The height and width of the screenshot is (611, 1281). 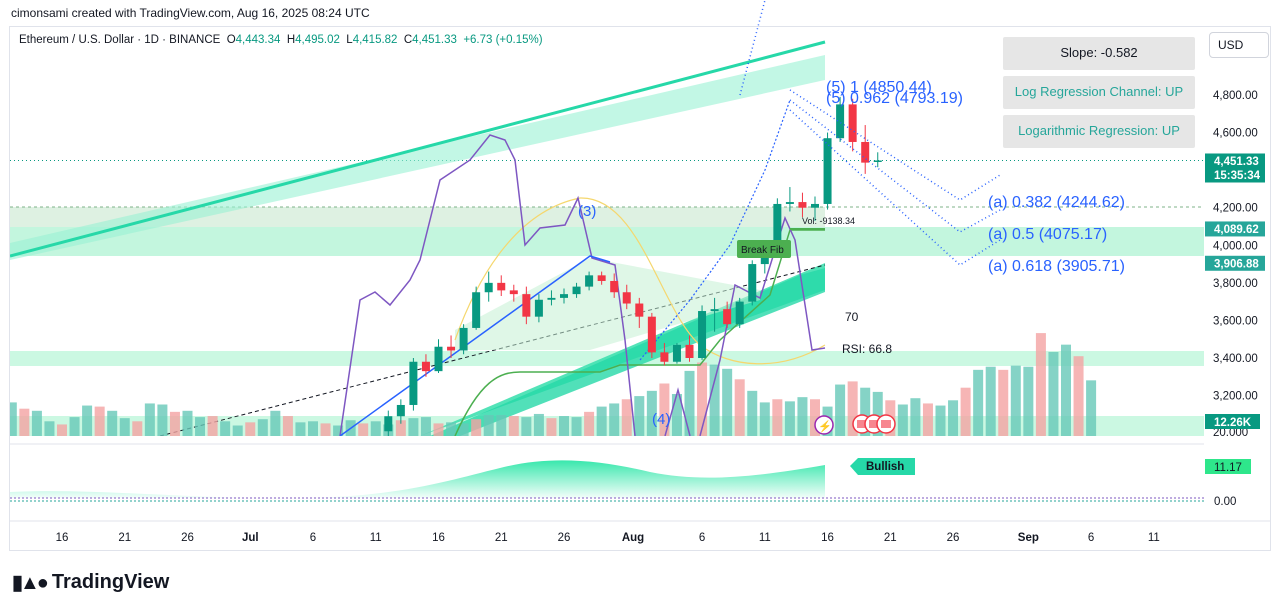 I want to click on dashed-trendline, so click(x=492, y=350).